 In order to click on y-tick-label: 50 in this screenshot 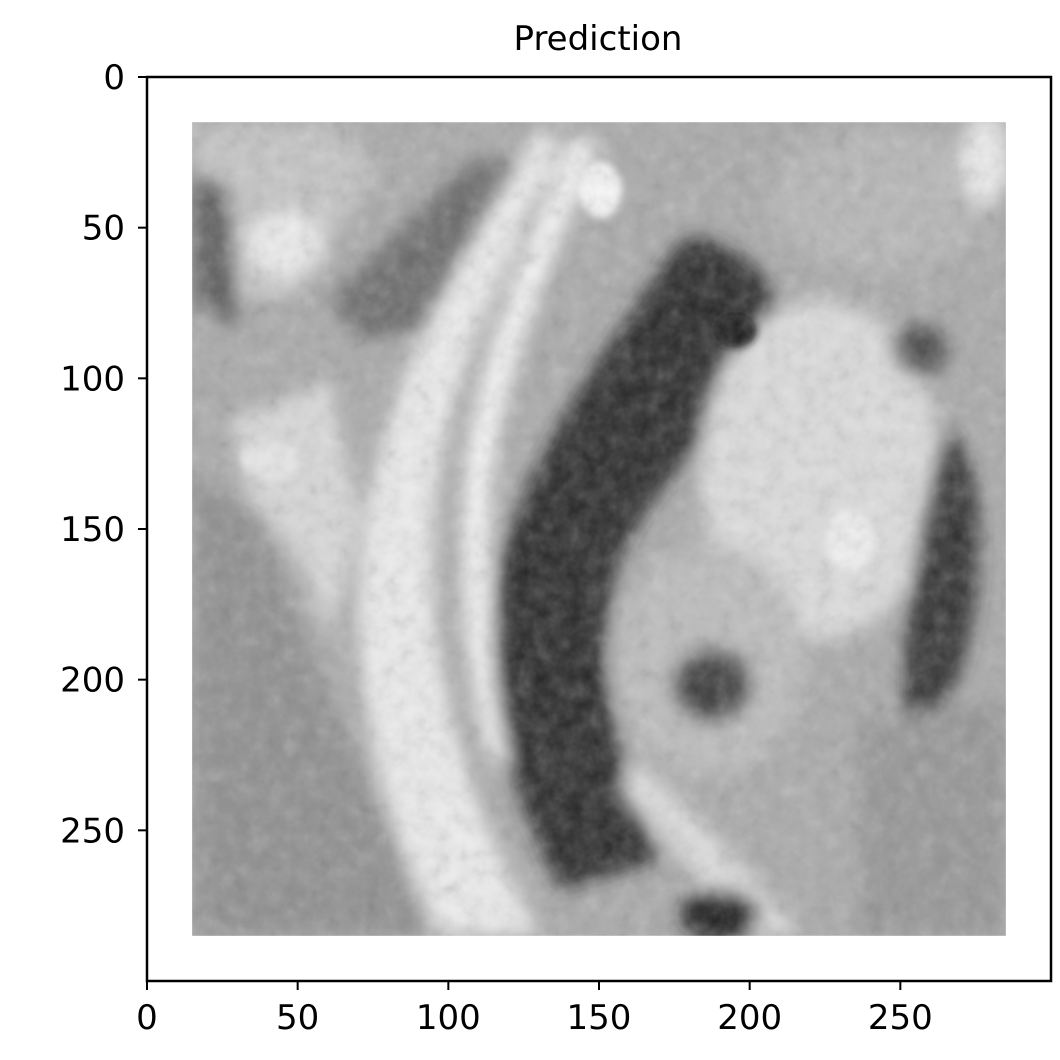, I will do `click(103, 229)`.